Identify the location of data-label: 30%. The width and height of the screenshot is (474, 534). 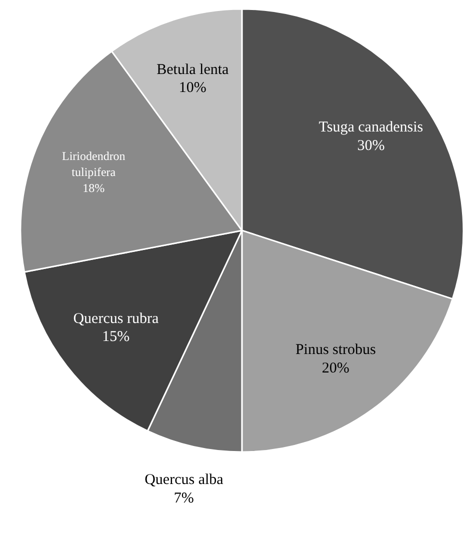
(371, 146).